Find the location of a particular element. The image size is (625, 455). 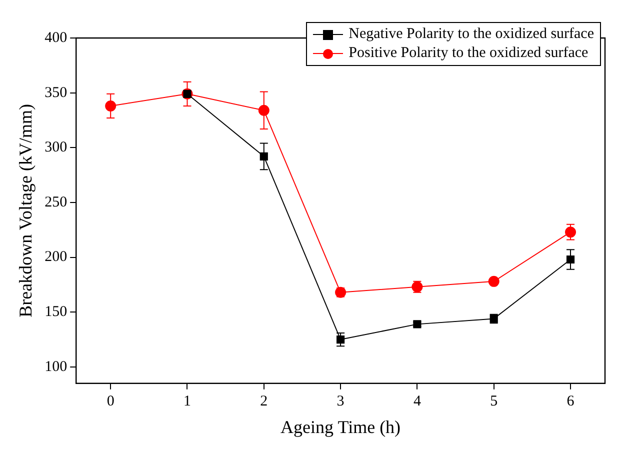

x-tick-label: 4 is located at coordinates (417, 401).